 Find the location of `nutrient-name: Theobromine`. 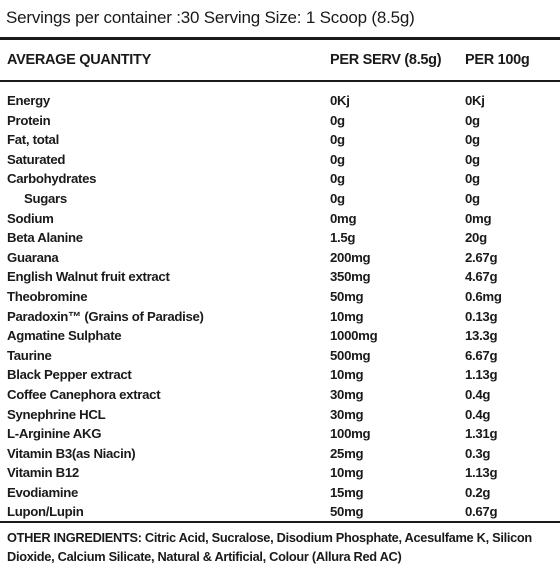

nutrient-name: Theobromine is located at coordinates (47, 296).